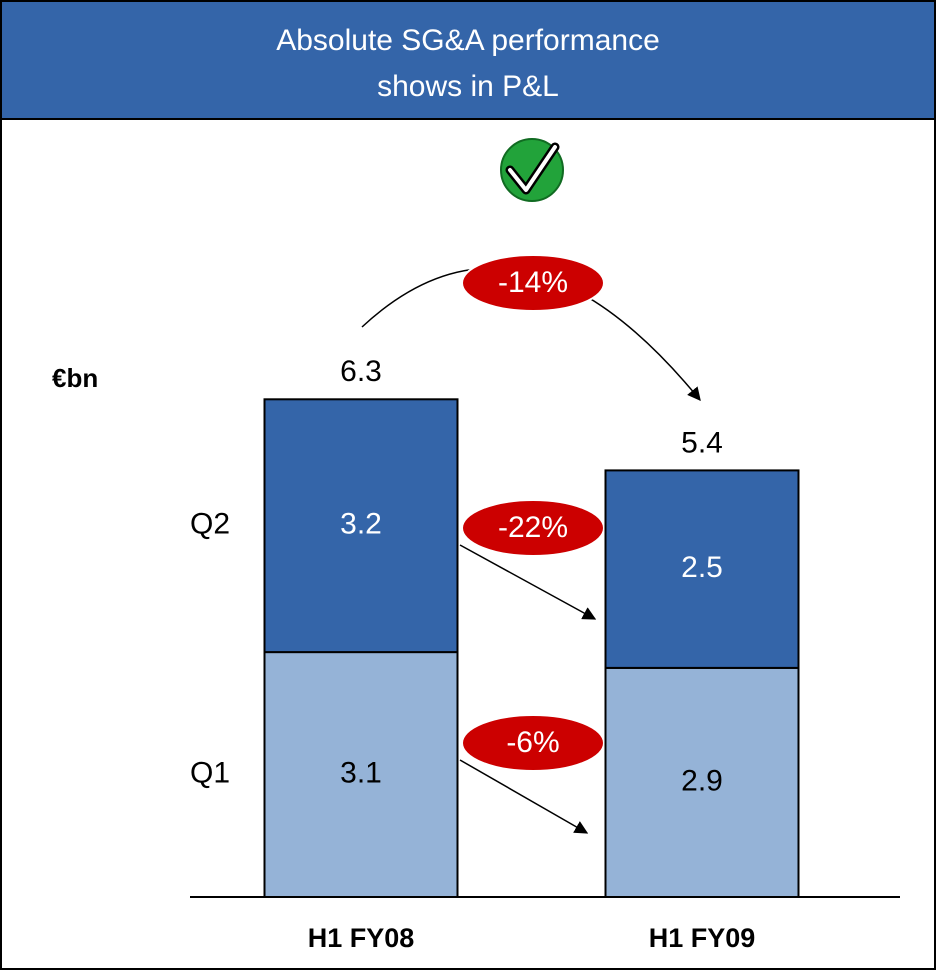 This screenshot has width=936, height=970. What do you see at coordinates (468, 60) in the screenshot?
I see `header` at bounding box center [468, 60].